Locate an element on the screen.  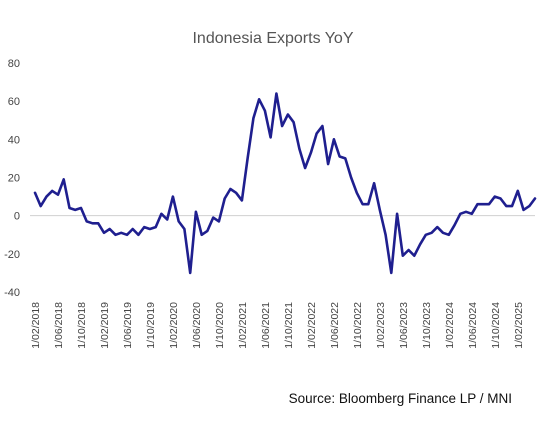
chart-title: Indonesia Exports YoY is located at coordinates (272, 38).